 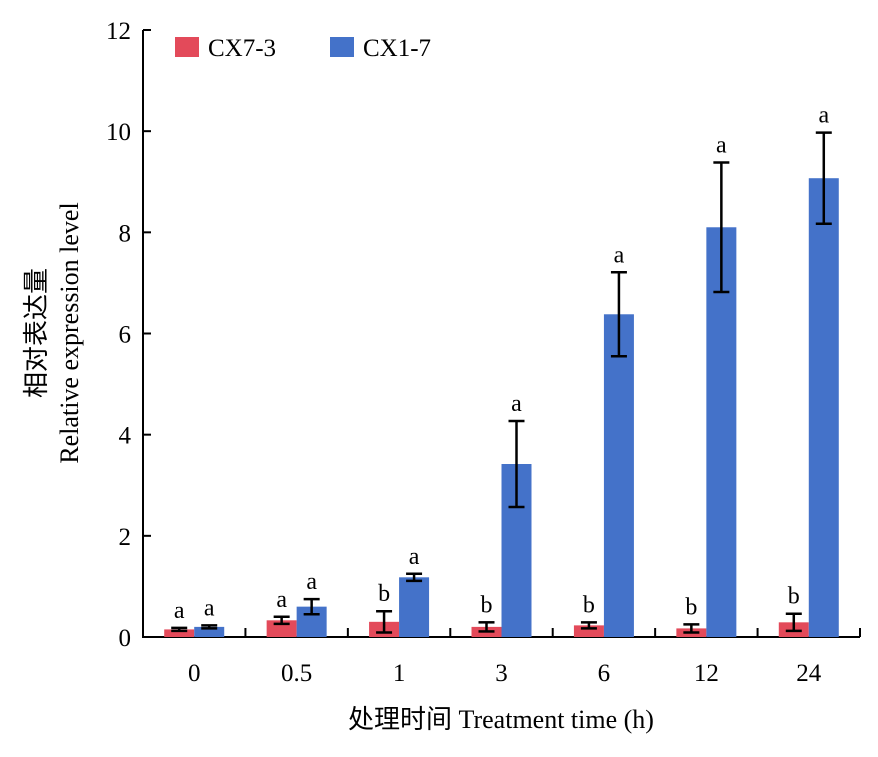 What do you see at coordinates (296, 673) in the screenshot?
I see `x-tick-label: 0.5` at bounding box center [296, 673].